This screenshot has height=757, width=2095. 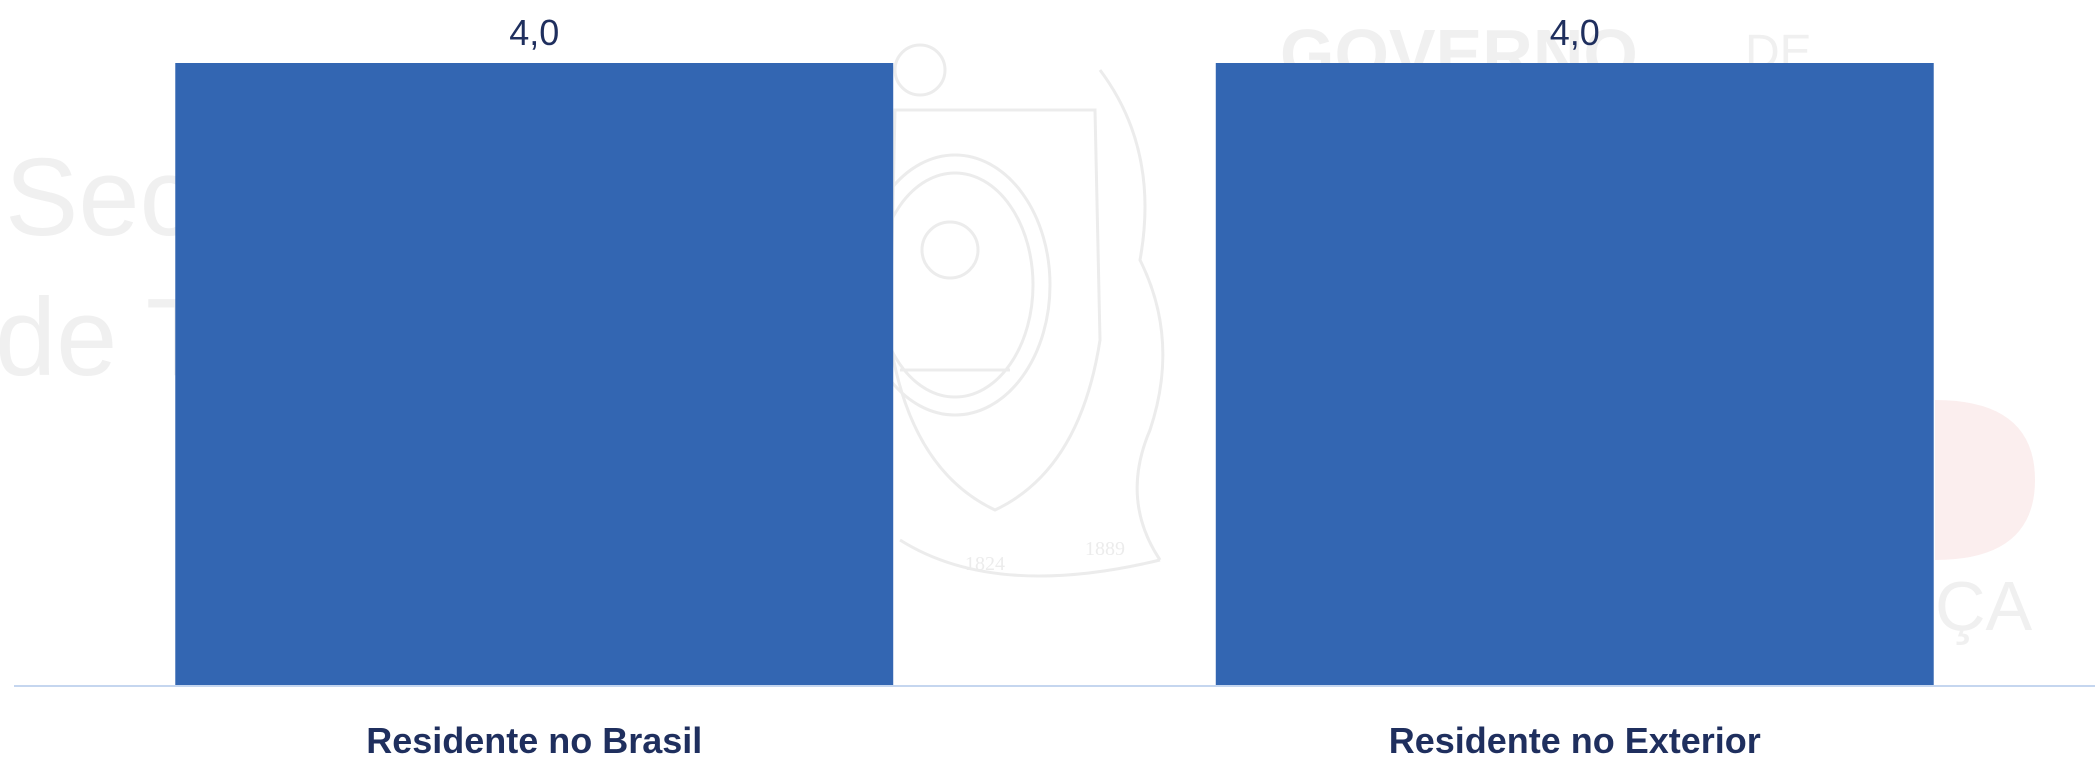 What do you see at coordinates (534, 32) in the screenshot?
I see `value-label-0: 4,0` at bounding box center [534, 32].